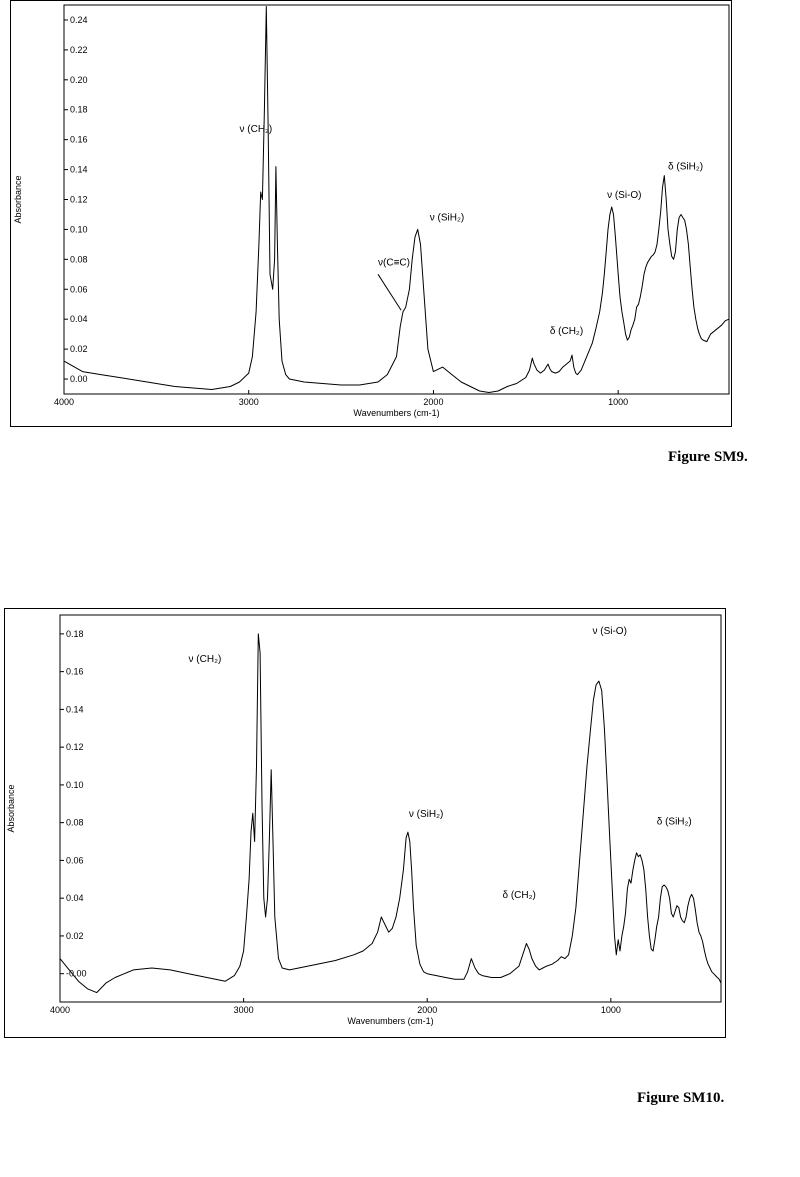 The height and width of the screenshot is (1177, 800). What do you see at coordinates (76, 974) in the screenshot?
I see `y-tick-label: -0.00` at bounding box center [76, 974].